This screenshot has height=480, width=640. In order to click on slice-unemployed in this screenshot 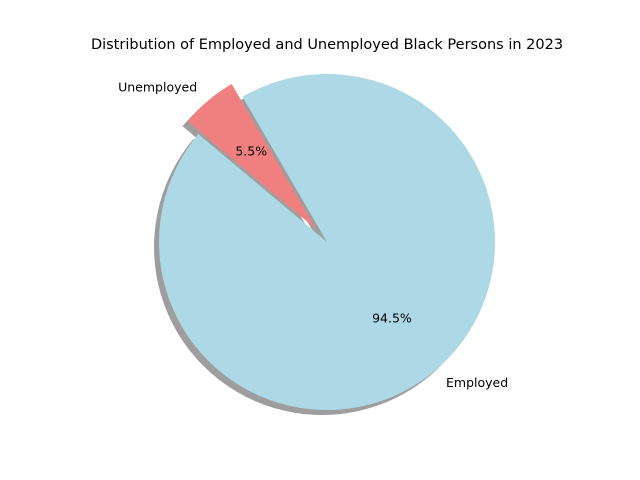, I will do `click(252, 156)`.